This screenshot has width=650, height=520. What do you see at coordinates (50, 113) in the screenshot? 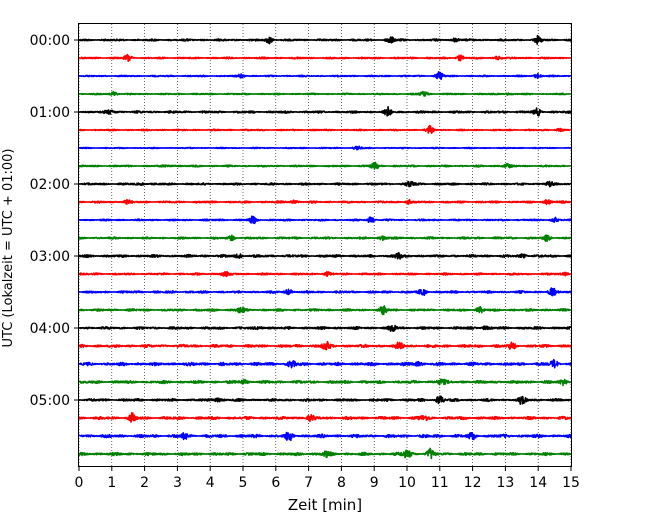
I see `y-tick-label-1: 01:00` at bounding box center [50, 113].